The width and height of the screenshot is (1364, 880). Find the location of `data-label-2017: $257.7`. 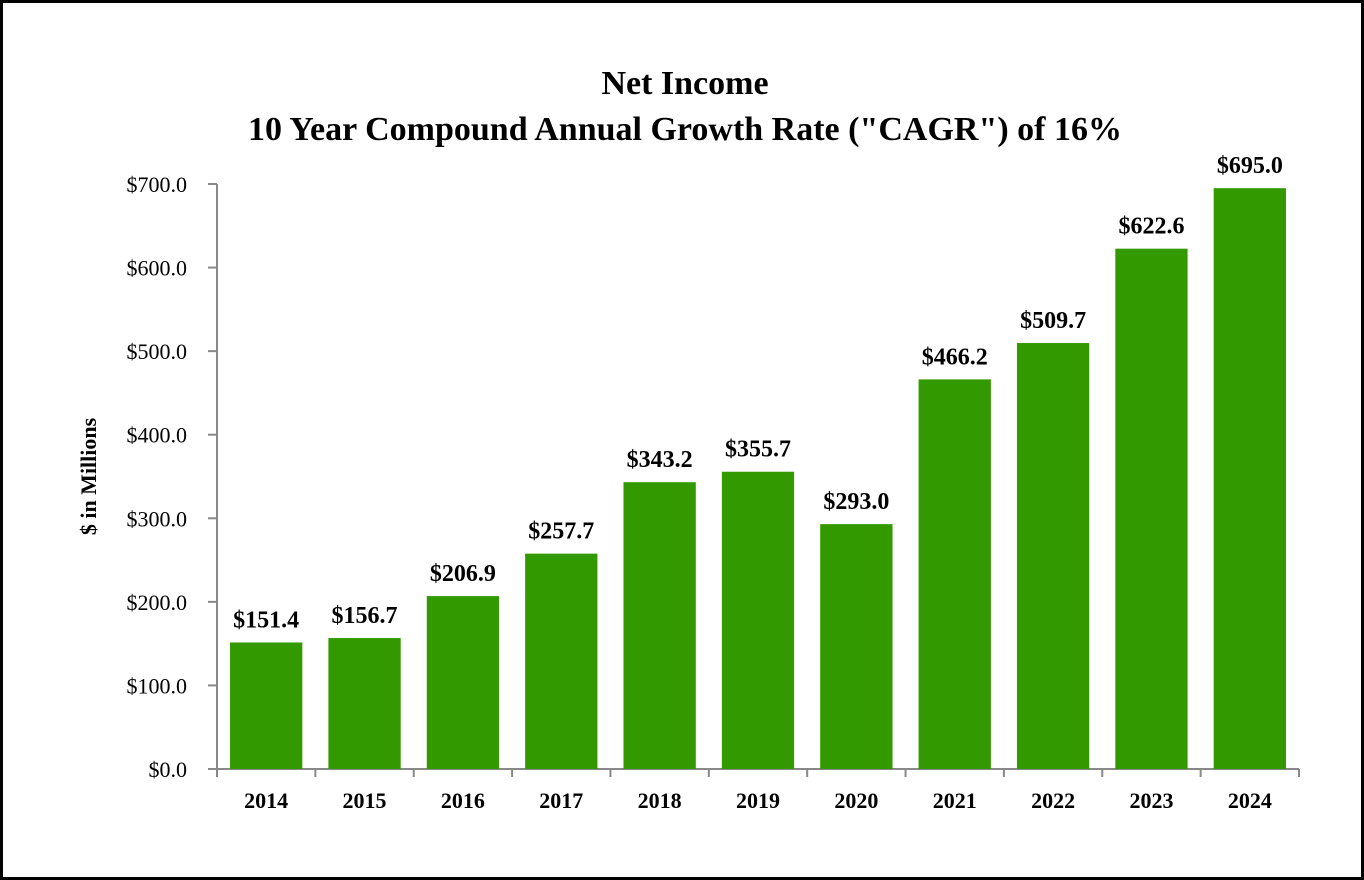

data-label-2017: $257.7 is located at coordinates (561, 532).